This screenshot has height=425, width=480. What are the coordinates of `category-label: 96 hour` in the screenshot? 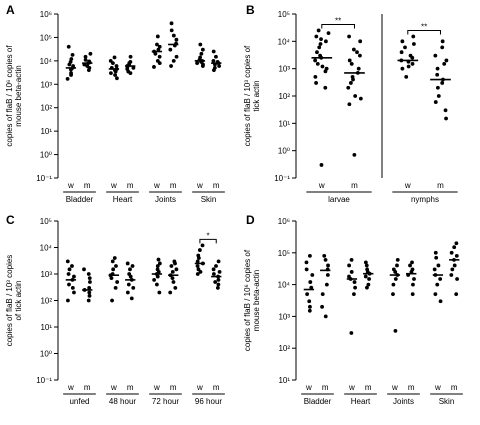 It's located at (208, 401).